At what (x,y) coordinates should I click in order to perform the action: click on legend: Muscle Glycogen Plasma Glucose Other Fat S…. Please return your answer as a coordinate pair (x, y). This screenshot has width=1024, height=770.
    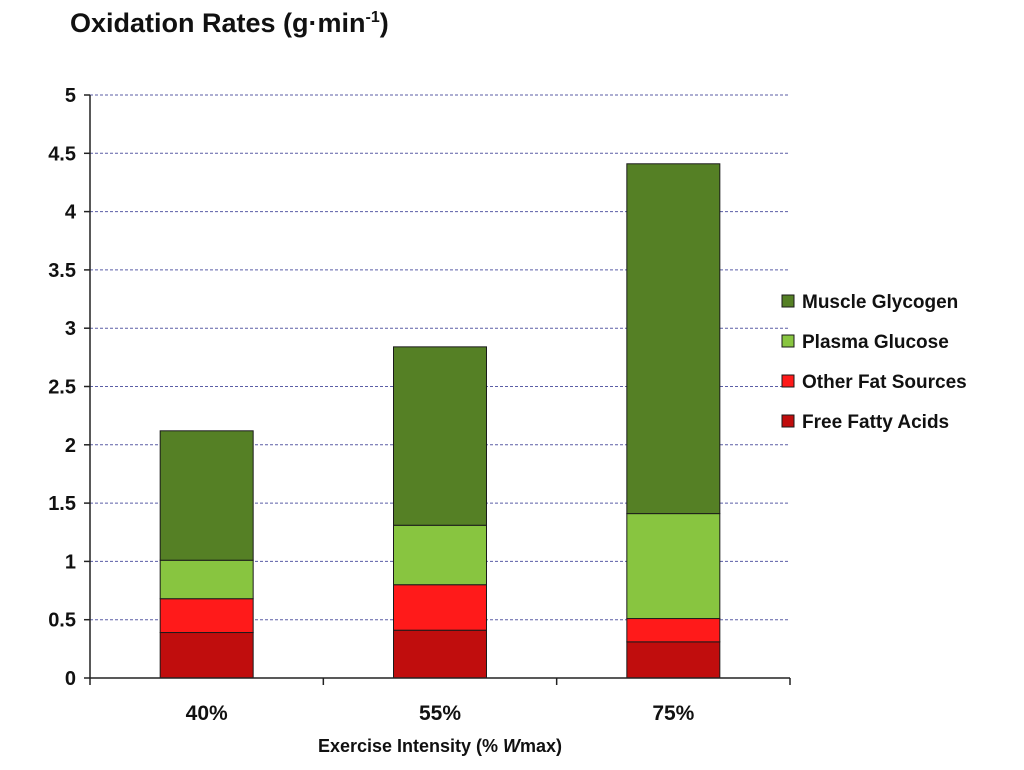
    Looking at the image, I should click on (874, 362).